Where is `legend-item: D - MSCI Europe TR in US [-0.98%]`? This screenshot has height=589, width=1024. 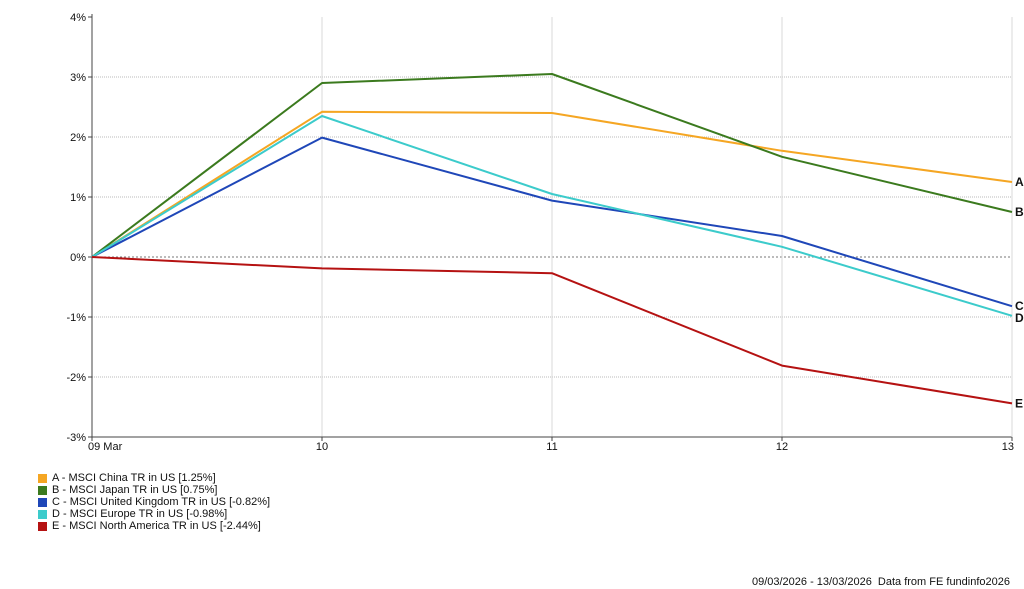 legend-item: D - MSCI Europe TR in US [-0.98%] is located at coordinates (154, 514).